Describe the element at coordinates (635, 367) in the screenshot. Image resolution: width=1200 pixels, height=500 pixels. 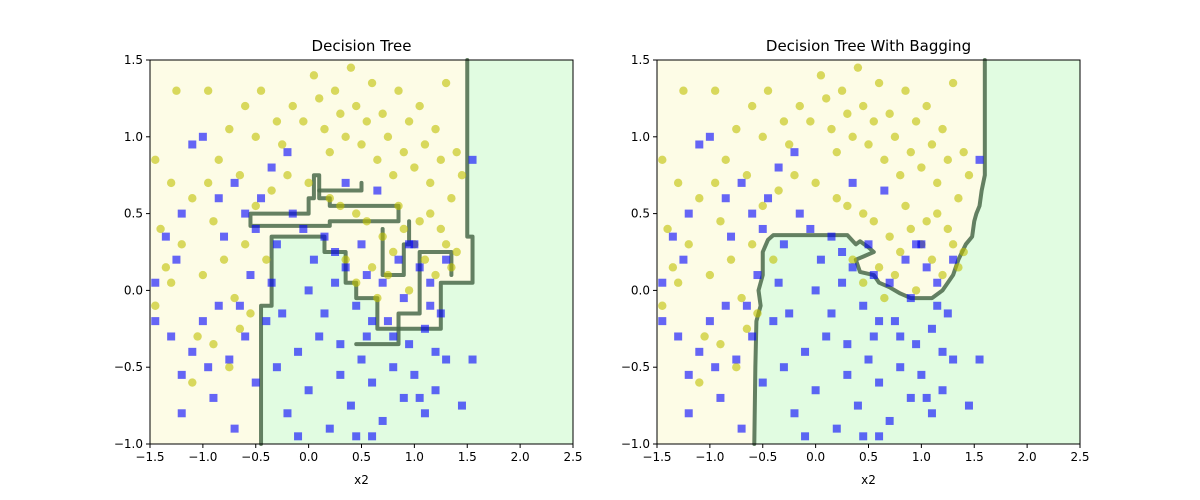
I see `y-tick-label: −0.5` at that location.